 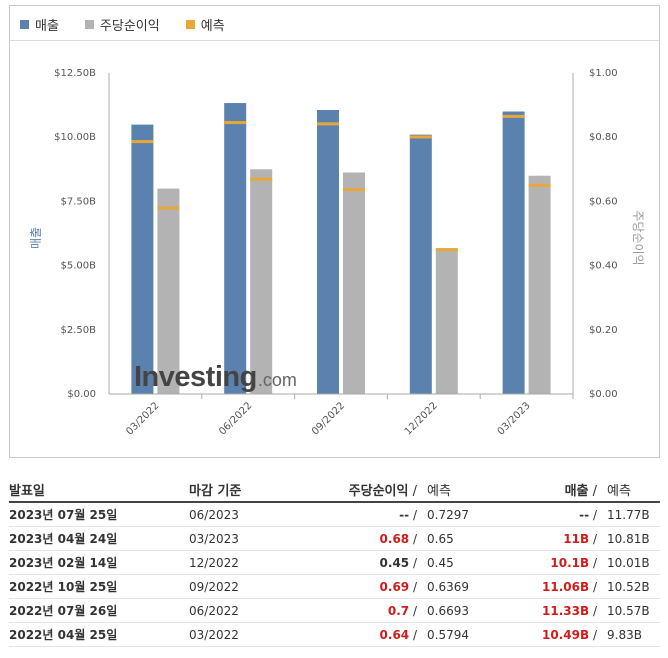 What do you see at coordinates (394, 586) in the screenshot?
I see `cell-eps-actual-value: 0.69` at bounding box center [394, 586].